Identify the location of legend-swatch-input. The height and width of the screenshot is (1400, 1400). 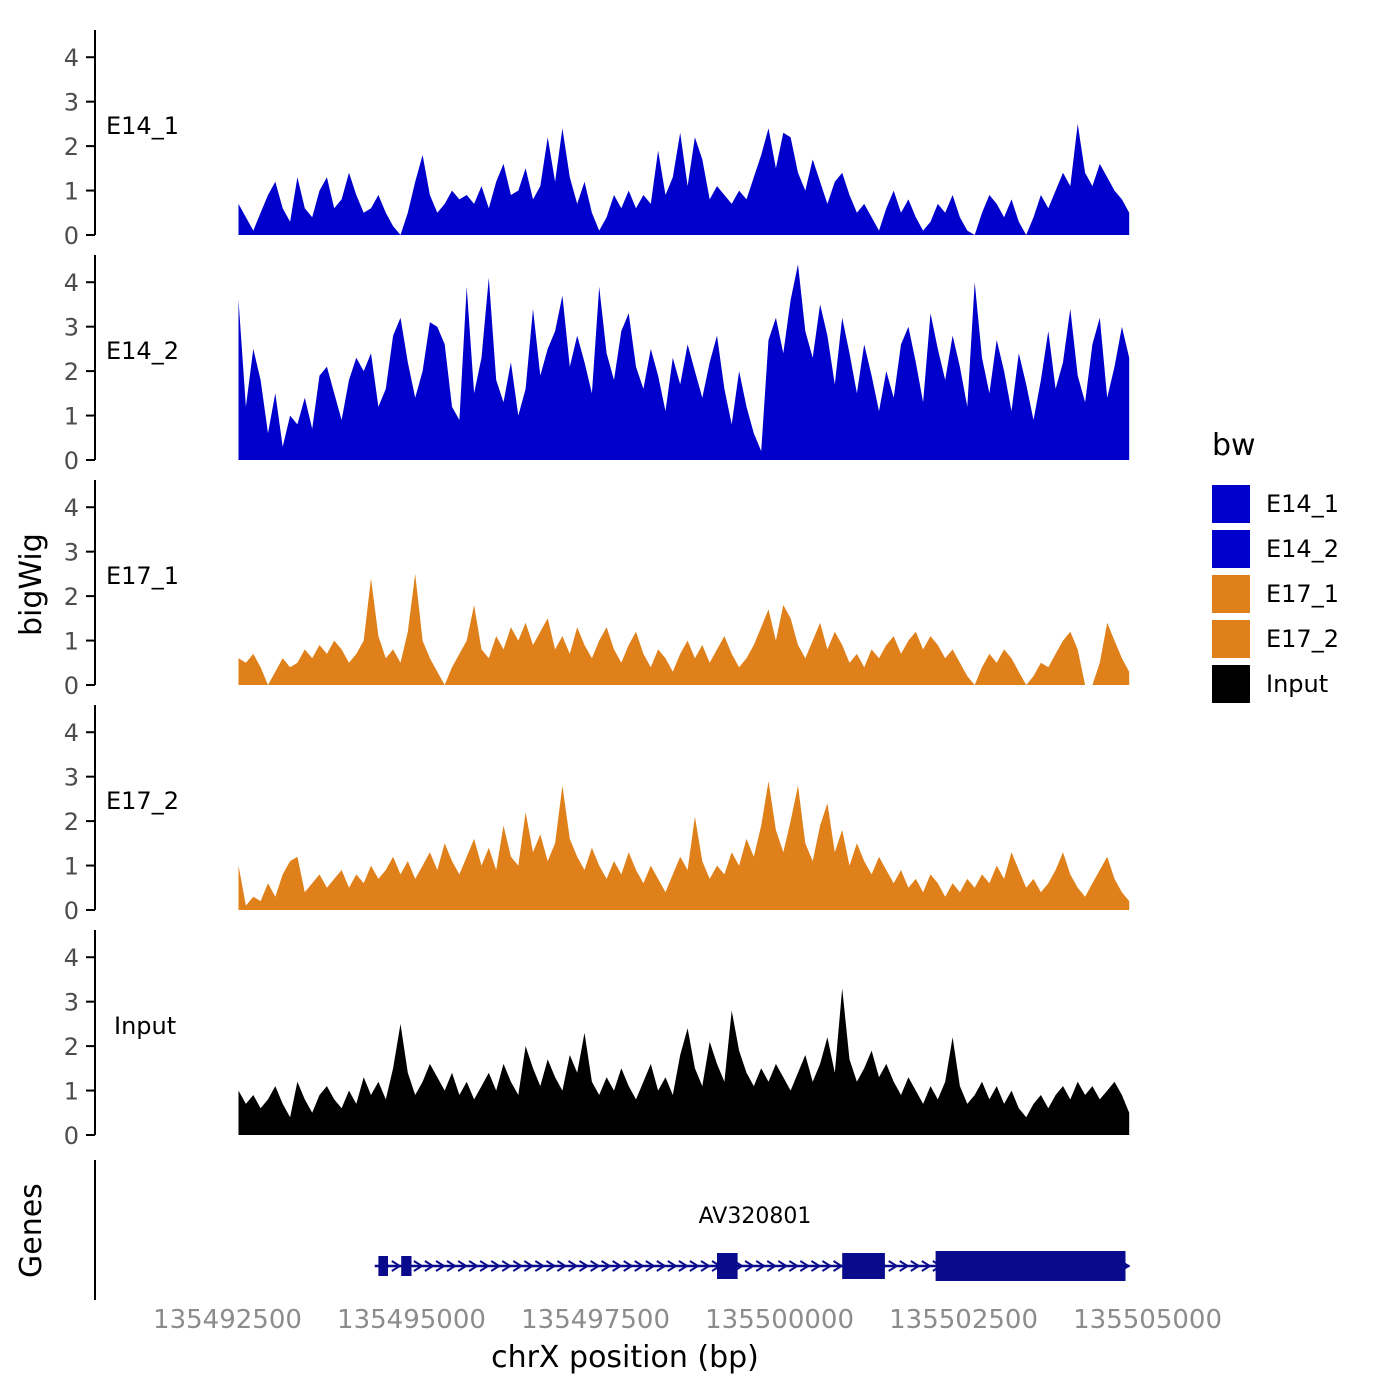
(1231, 684).